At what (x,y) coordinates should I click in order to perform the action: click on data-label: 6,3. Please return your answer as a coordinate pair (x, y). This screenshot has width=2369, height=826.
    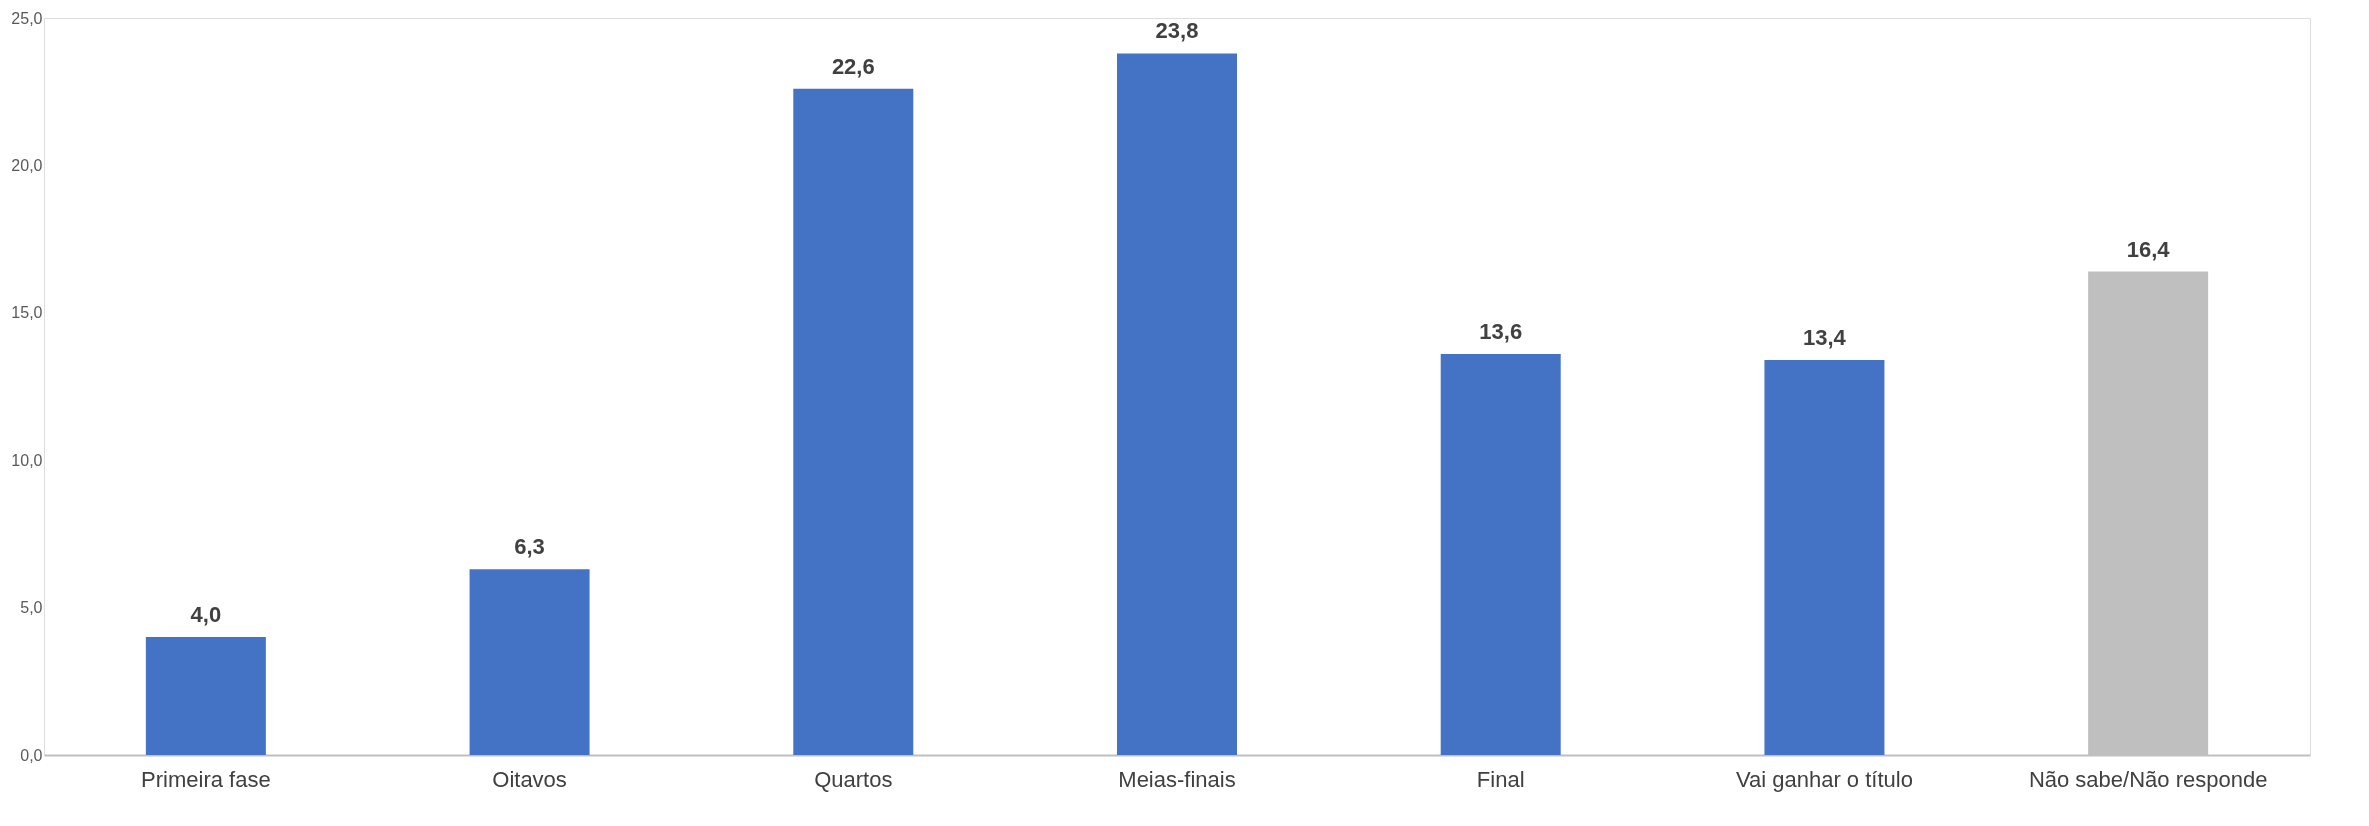
    Looking at the image, I should click on (529, 547).